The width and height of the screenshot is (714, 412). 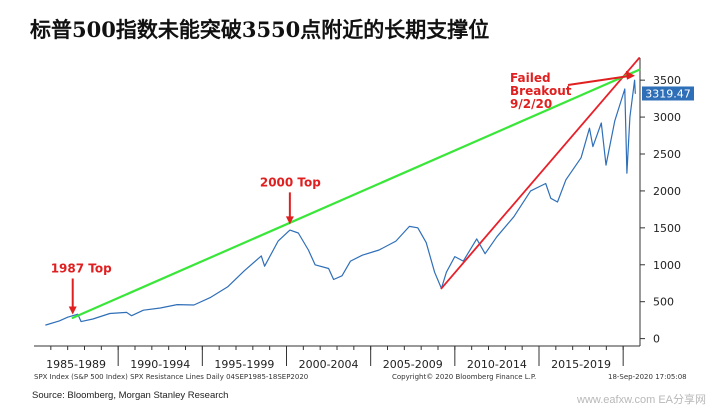 What do you see at coordinates (413, 364) in the screenshot?
I see `x-tick-label: 2005-2009` at bounding box center [413, 364].